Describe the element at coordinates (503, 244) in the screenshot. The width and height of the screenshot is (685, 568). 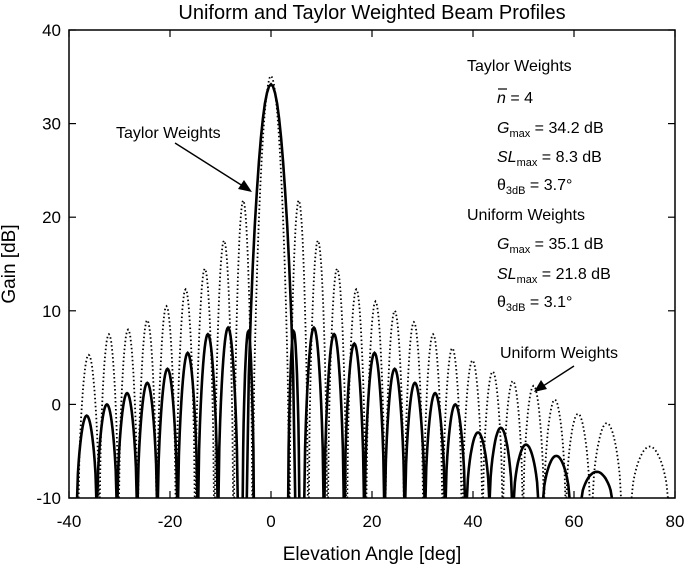
I see `uniform-gmax-symbol: G` at that location.